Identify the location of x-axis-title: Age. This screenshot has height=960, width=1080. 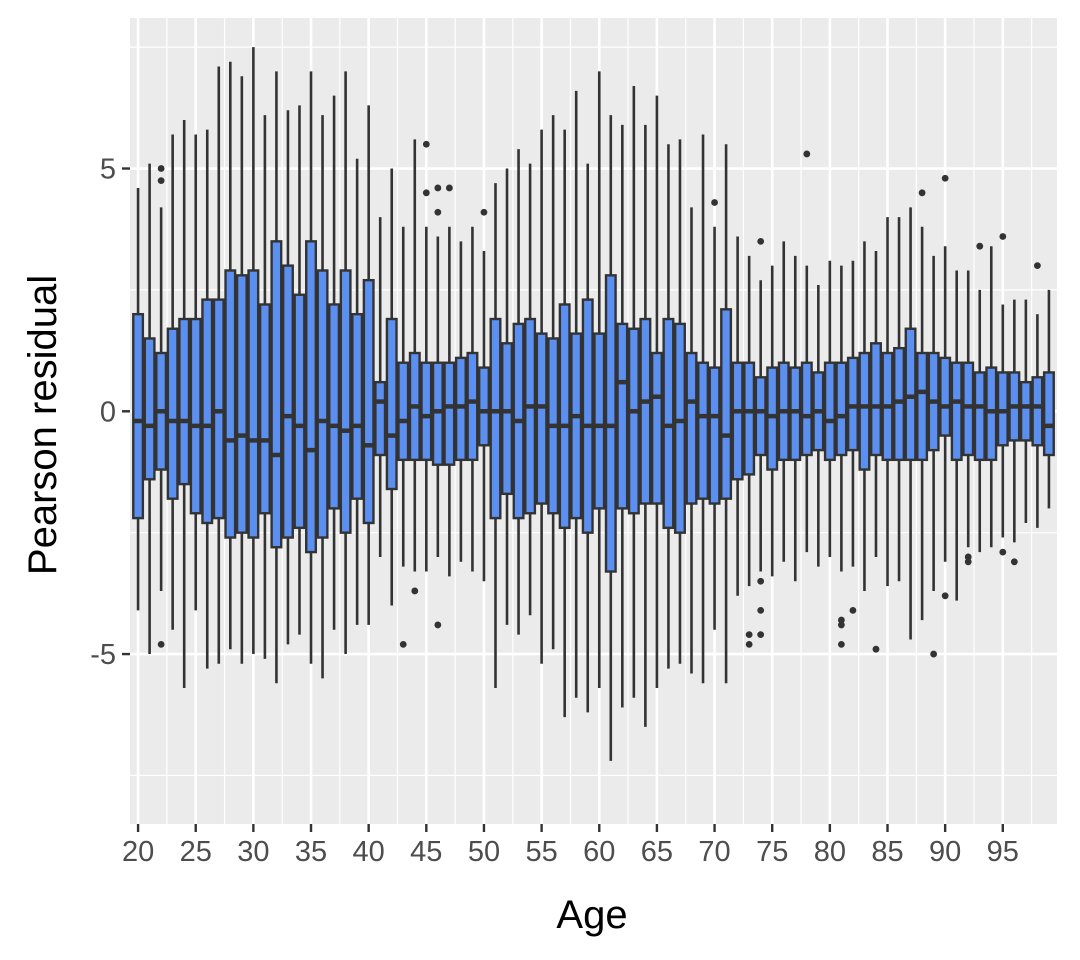
(591, 915).